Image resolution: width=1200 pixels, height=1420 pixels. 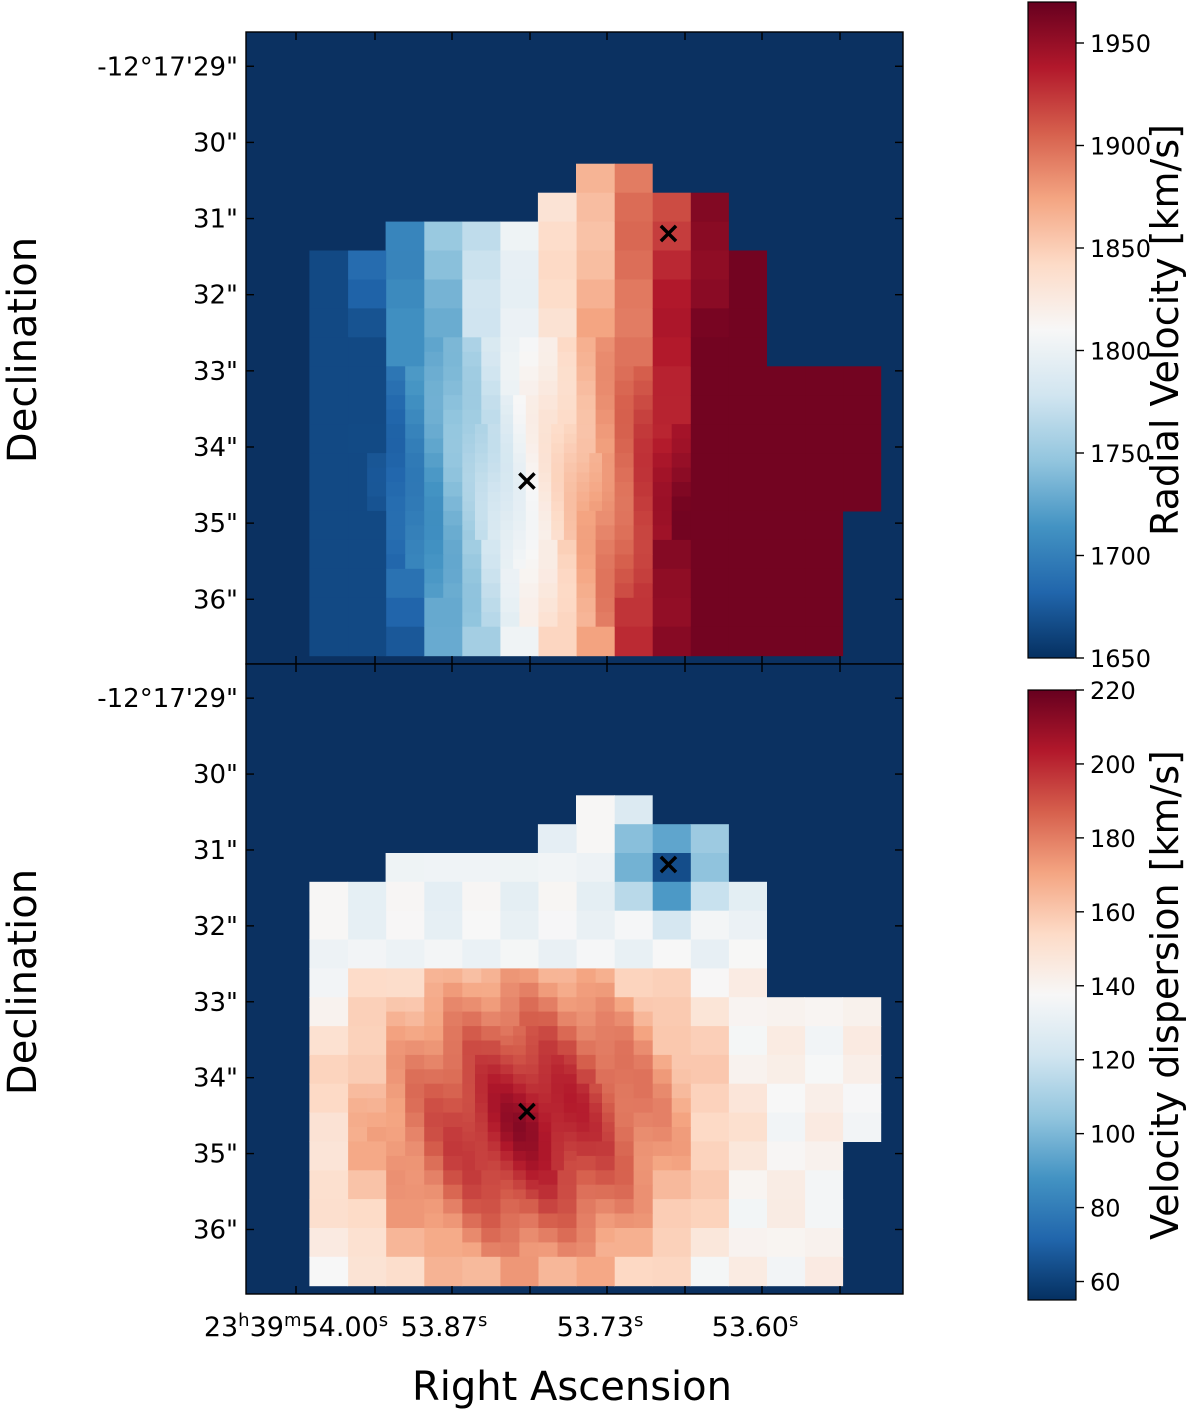 What do you see at coordinates (1120, 249) in the screenshot?
I see `colorbar-tick-label: 1850` at bounding box center [1120, 249].